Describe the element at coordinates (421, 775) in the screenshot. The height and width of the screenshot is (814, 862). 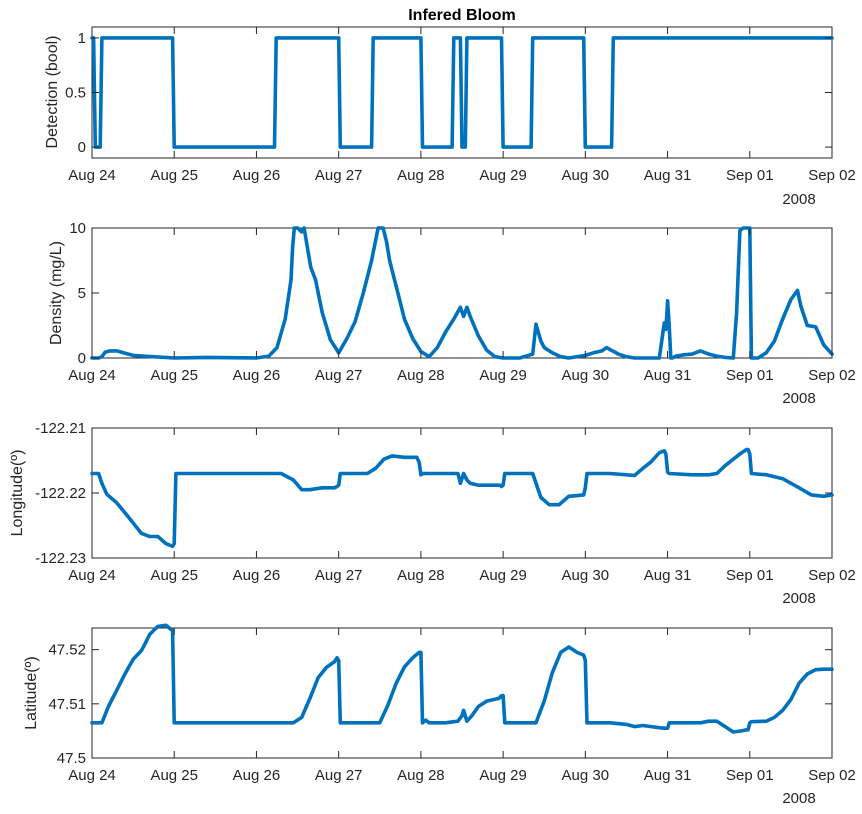
I see `latitude-x-tick-label: Aug 28` at that location.